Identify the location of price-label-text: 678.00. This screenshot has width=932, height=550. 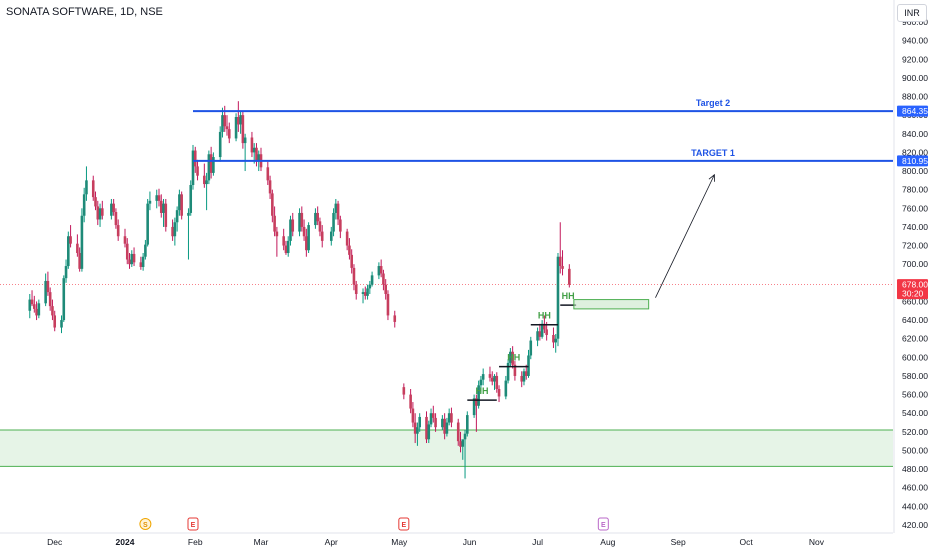
(915, 285).